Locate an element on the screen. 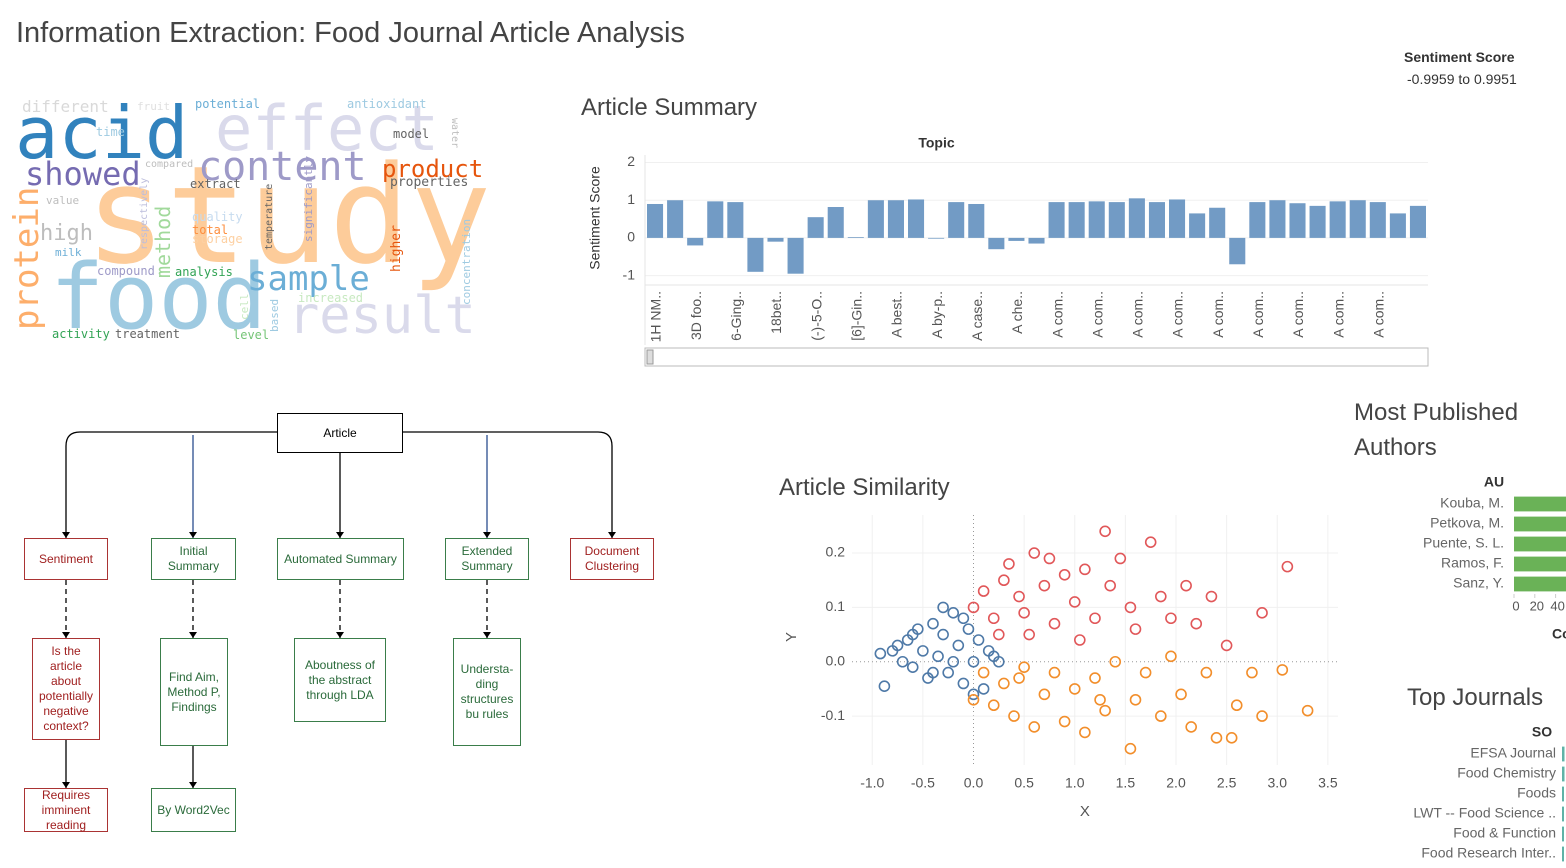  word: milk is located at coordinates (68, 252).